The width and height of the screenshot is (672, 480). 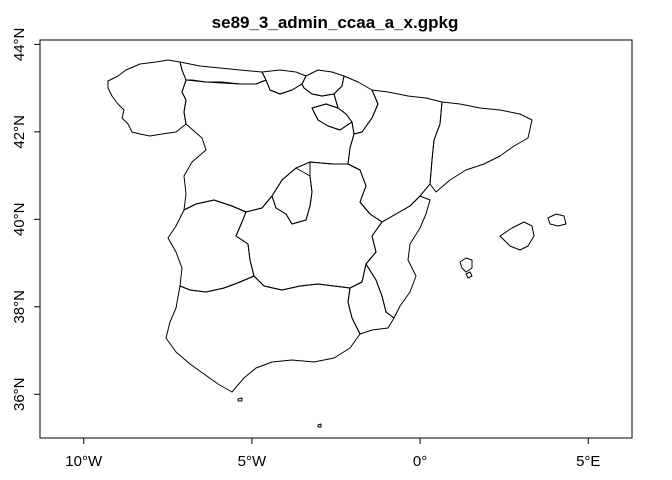 I want to click on y-axis: 36°N 38°N 40°N 42°N 44°N, so click(x=25, y=219).